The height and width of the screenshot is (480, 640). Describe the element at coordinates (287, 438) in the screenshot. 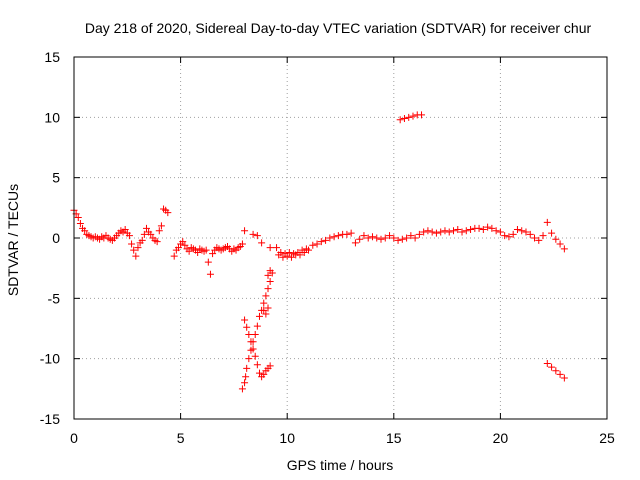

I see `x-tick-label: 10` at that location.